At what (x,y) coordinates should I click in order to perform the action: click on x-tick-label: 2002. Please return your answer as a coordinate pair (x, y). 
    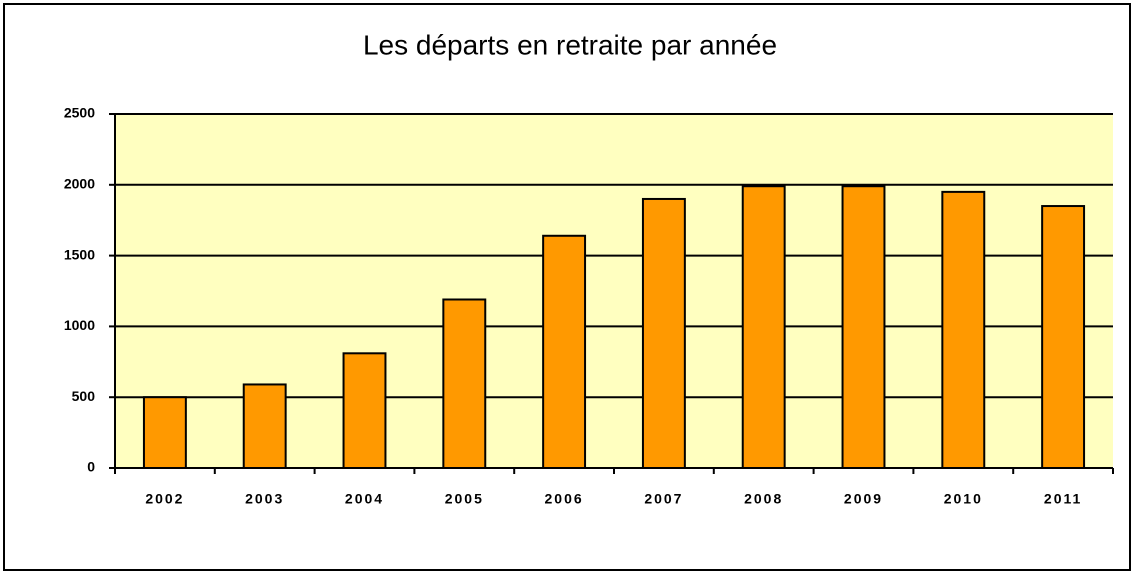
    Looking at the image, I should click on (164, 499).